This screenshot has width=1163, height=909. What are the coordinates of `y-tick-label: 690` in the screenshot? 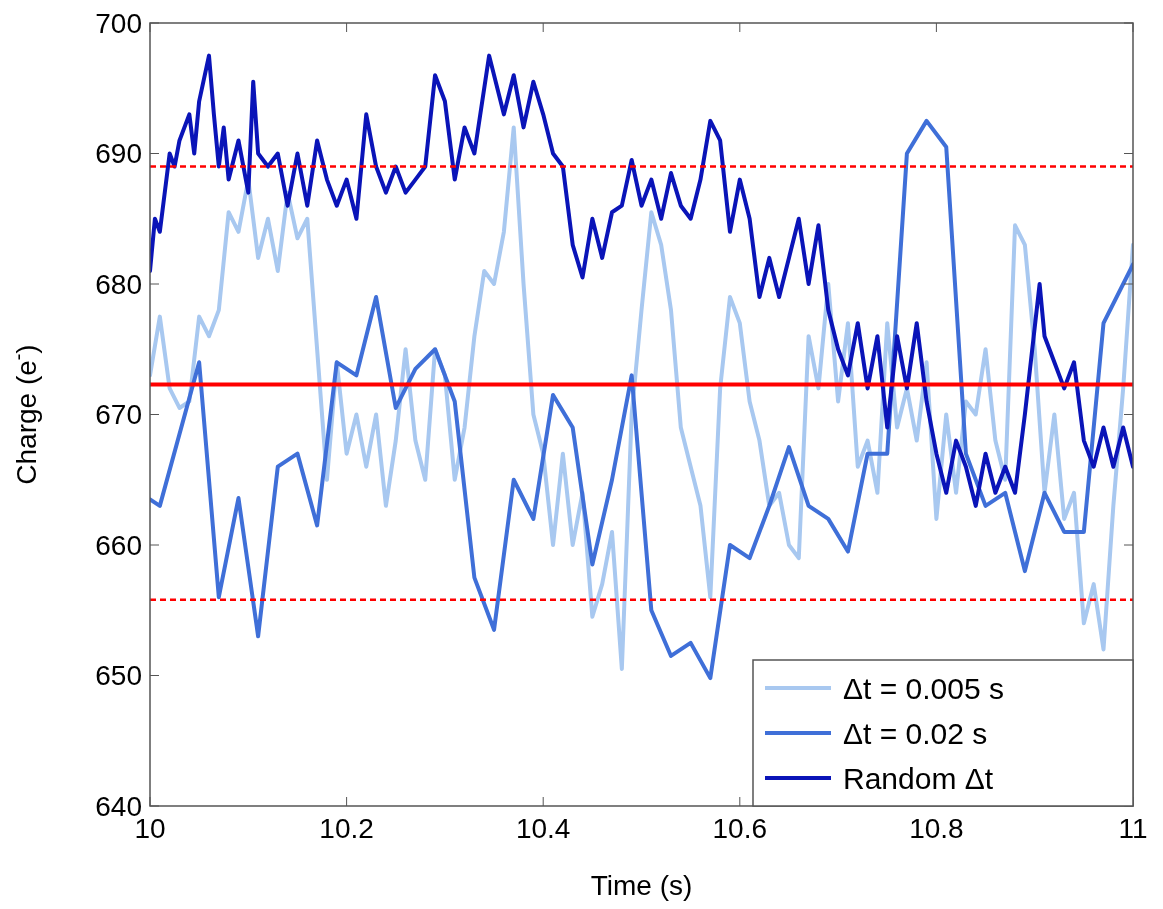 It's located at (118, 154).